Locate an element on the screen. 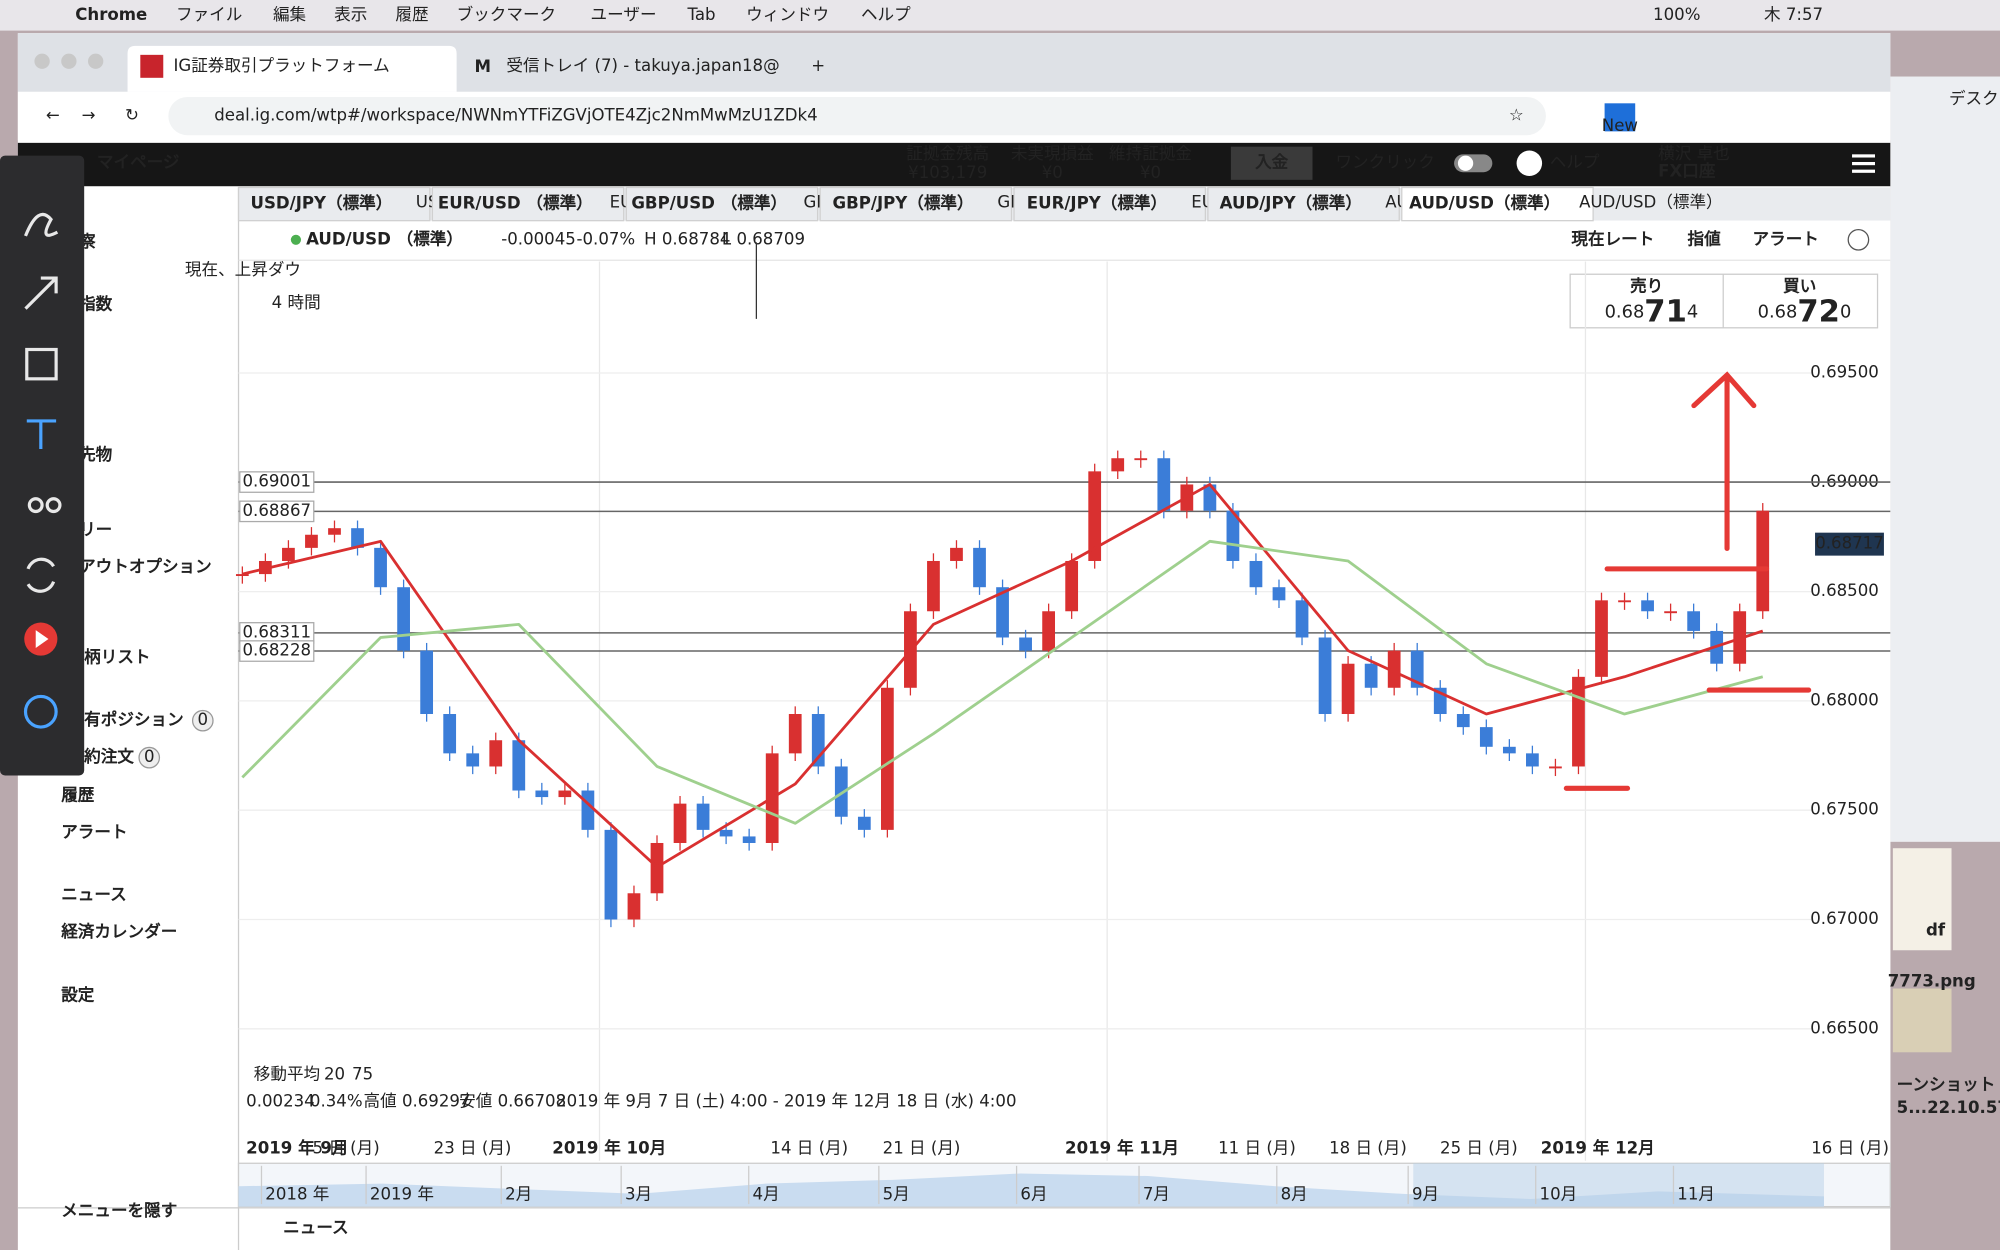 This screenshot has height=1250, width=2000. sidebar-item: 柄リスト is located at coordinates (117, 657).